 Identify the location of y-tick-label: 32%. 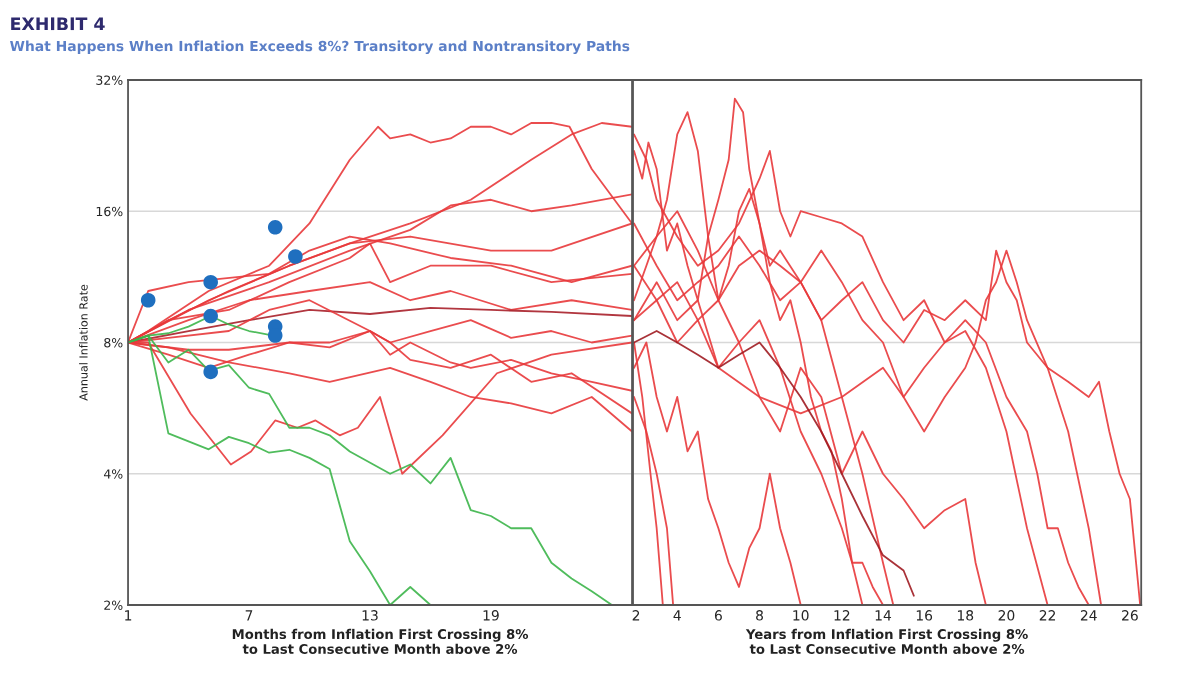
(109, 80).